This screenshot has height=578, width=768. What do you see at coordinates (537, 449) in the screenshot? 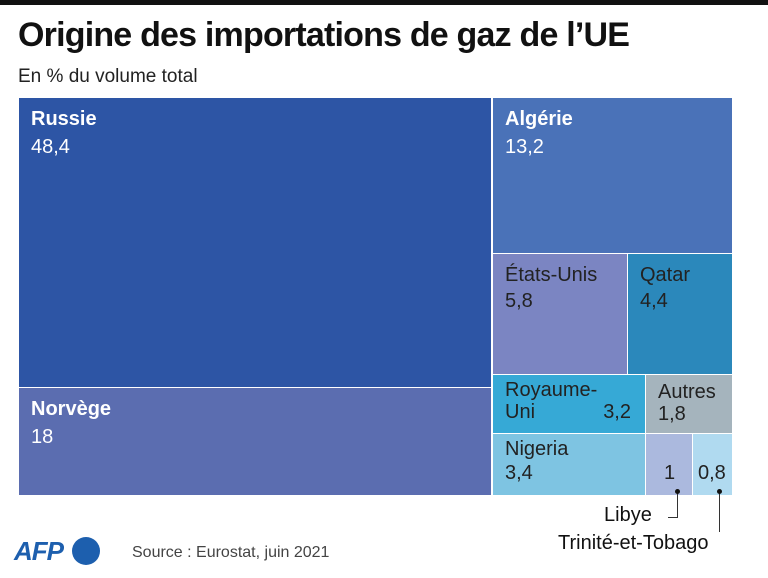
I see `cell-label: Nigeria` at bounding box center [537, 449].